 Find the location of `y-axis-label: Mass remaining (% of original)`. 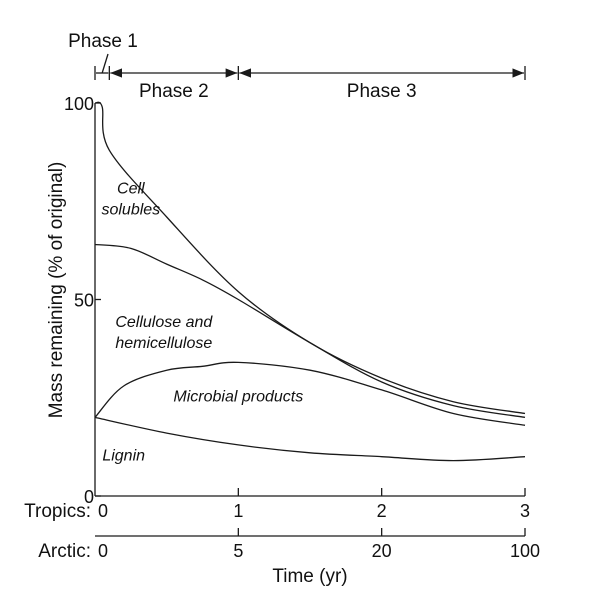

y-axis-label: Mass remaining (% of original) is located at coordinates (56, 290).